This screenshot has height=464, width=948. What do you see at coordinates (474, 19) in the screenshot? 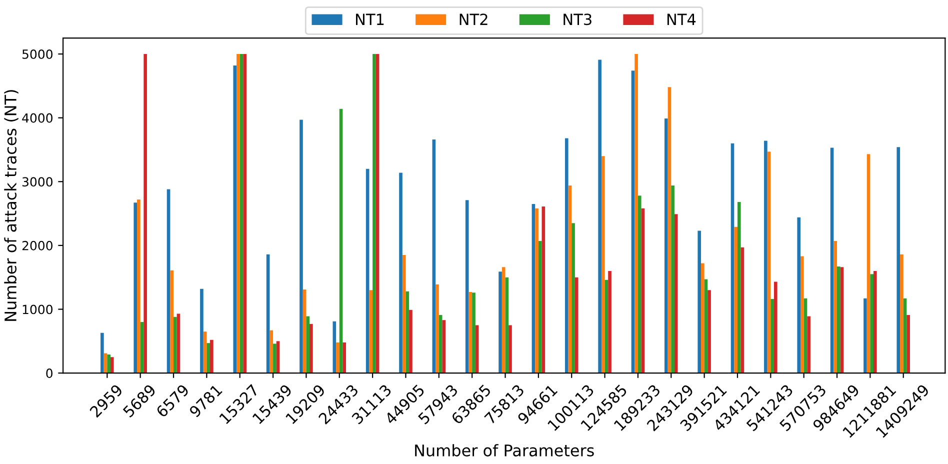
I see `legend-label: NT2` at bounding box center [474, 19].